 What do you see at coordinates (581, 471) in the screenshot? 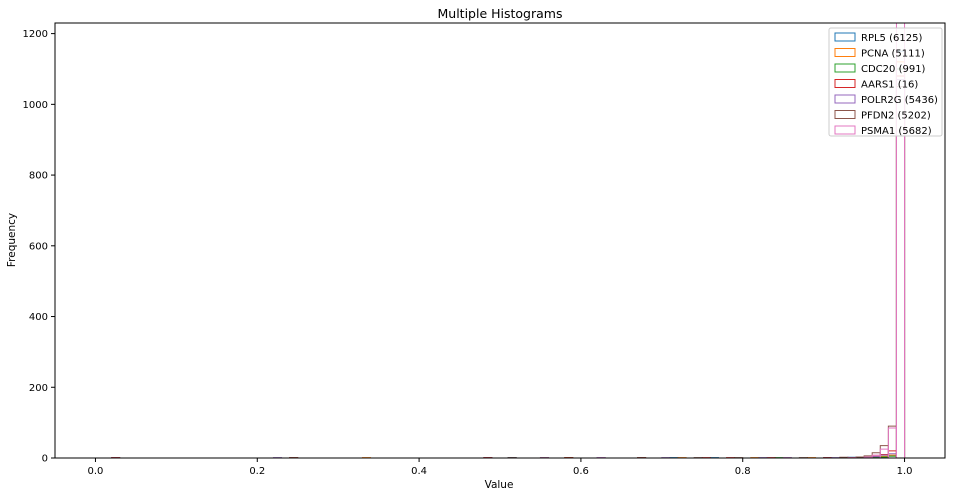
I see `x-tick-label: 0.6` at bounding box center [581, 471].